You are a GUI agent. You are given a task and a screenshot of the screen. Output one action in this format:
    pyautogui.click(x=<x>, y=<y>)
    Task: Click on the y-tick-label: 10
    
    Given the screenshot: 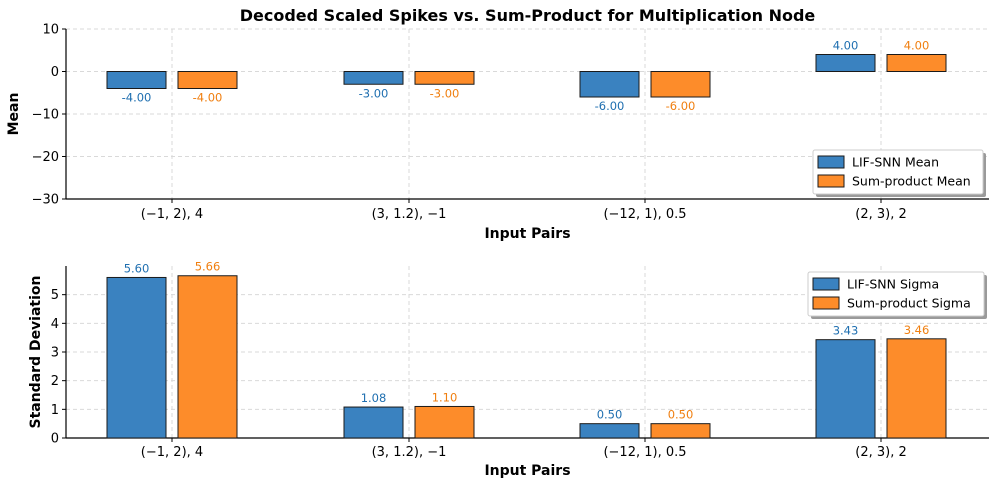 What is the action you would take?
    pyautogui.click(x=50, y=30)
    